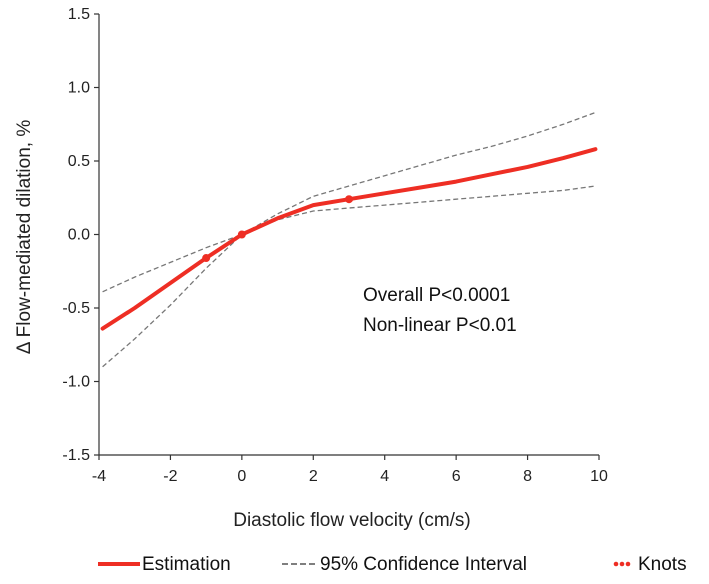  I want to click on x-tick-label: 6, so click(456, 476).